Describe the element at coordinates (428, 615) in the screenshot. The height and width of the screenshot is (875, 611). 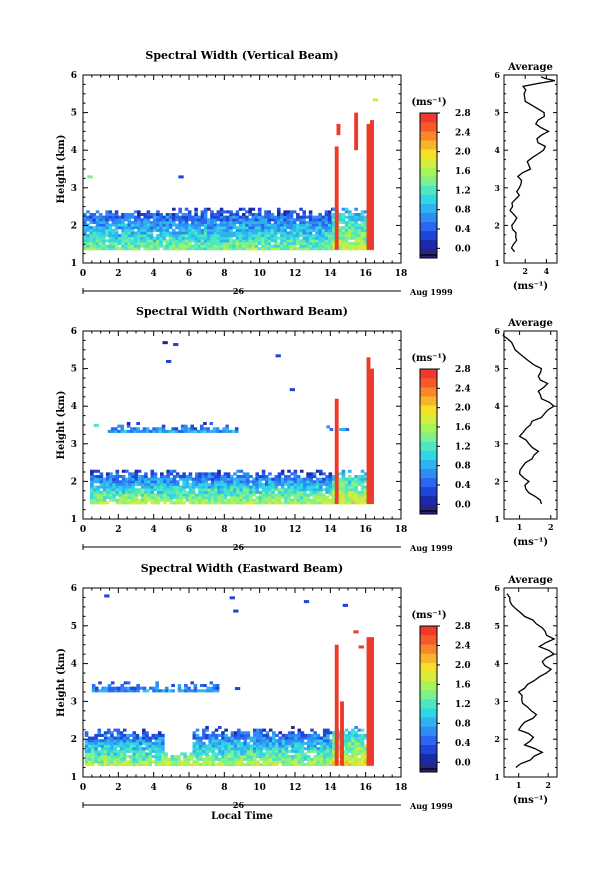
I see `colorbar-unit: (ms⁻¹)` at that location.